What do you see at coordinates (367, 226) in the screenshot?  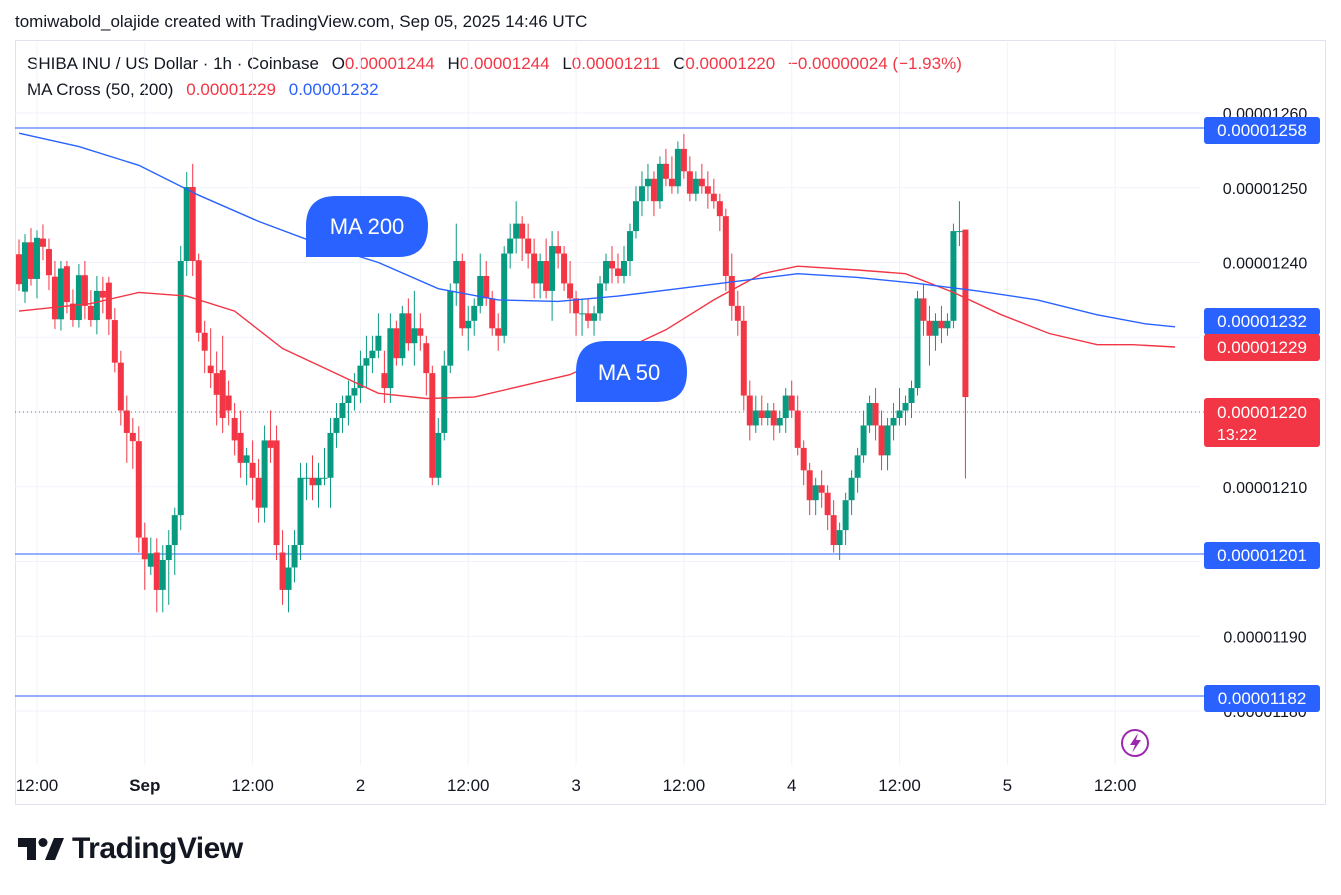 I see `ma200-callout-bubble` at bounding box center [367, 226].